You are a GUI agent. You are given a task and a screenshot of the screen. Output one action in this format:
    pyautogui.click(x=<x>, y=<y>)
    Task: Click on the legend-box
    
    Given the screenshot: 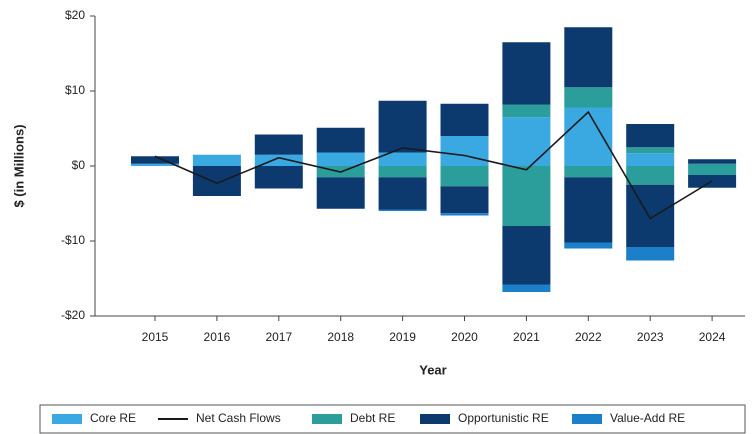 What is the action you would take?
    pyautogui.click(x=392, y=419)
    